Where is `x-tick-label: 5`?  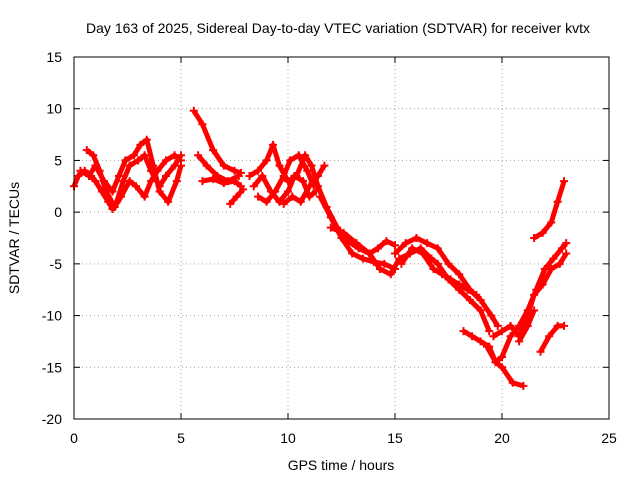
x-tick-label: 5 is located at coordinates (181, 438).